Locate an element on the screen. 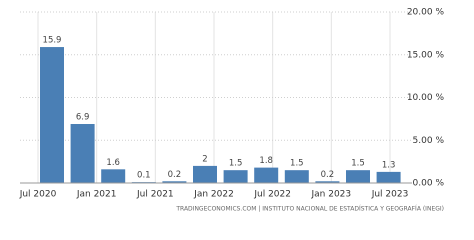  x-tick-label: Jan 2022 is located at coordinates (213, 195).